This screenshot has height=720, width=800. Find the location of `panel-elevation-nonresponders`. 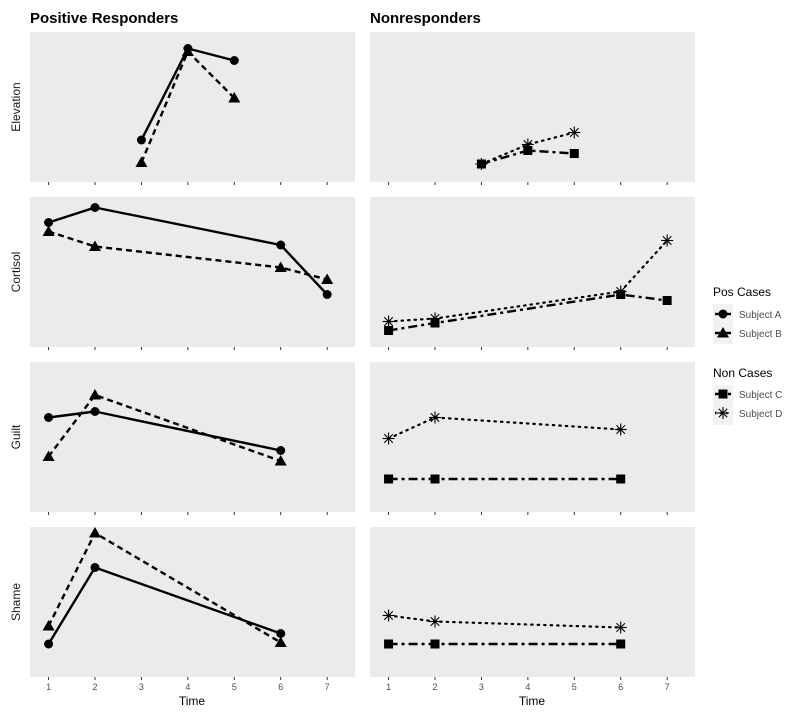

panel-elevation-nonresponders is located at coordinates (532, 108).